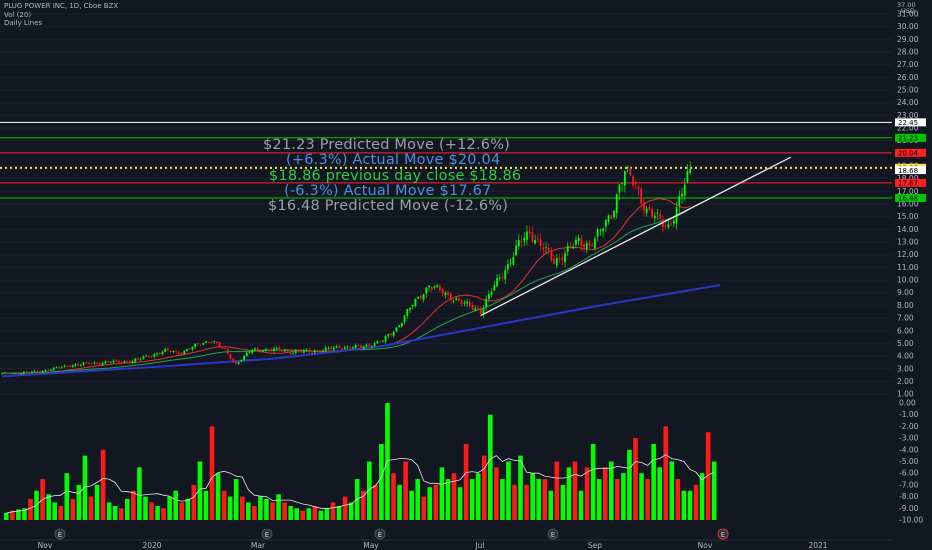 The image size is (932, 550). I want to click on volume-tick-label: -6.00, so click(909, 473).